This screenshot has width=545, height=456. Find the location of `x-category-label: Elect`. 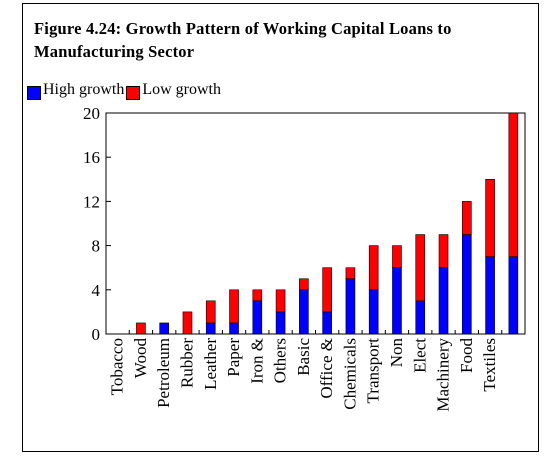

x-category-label: Elect is located at coordinates (419, 355).